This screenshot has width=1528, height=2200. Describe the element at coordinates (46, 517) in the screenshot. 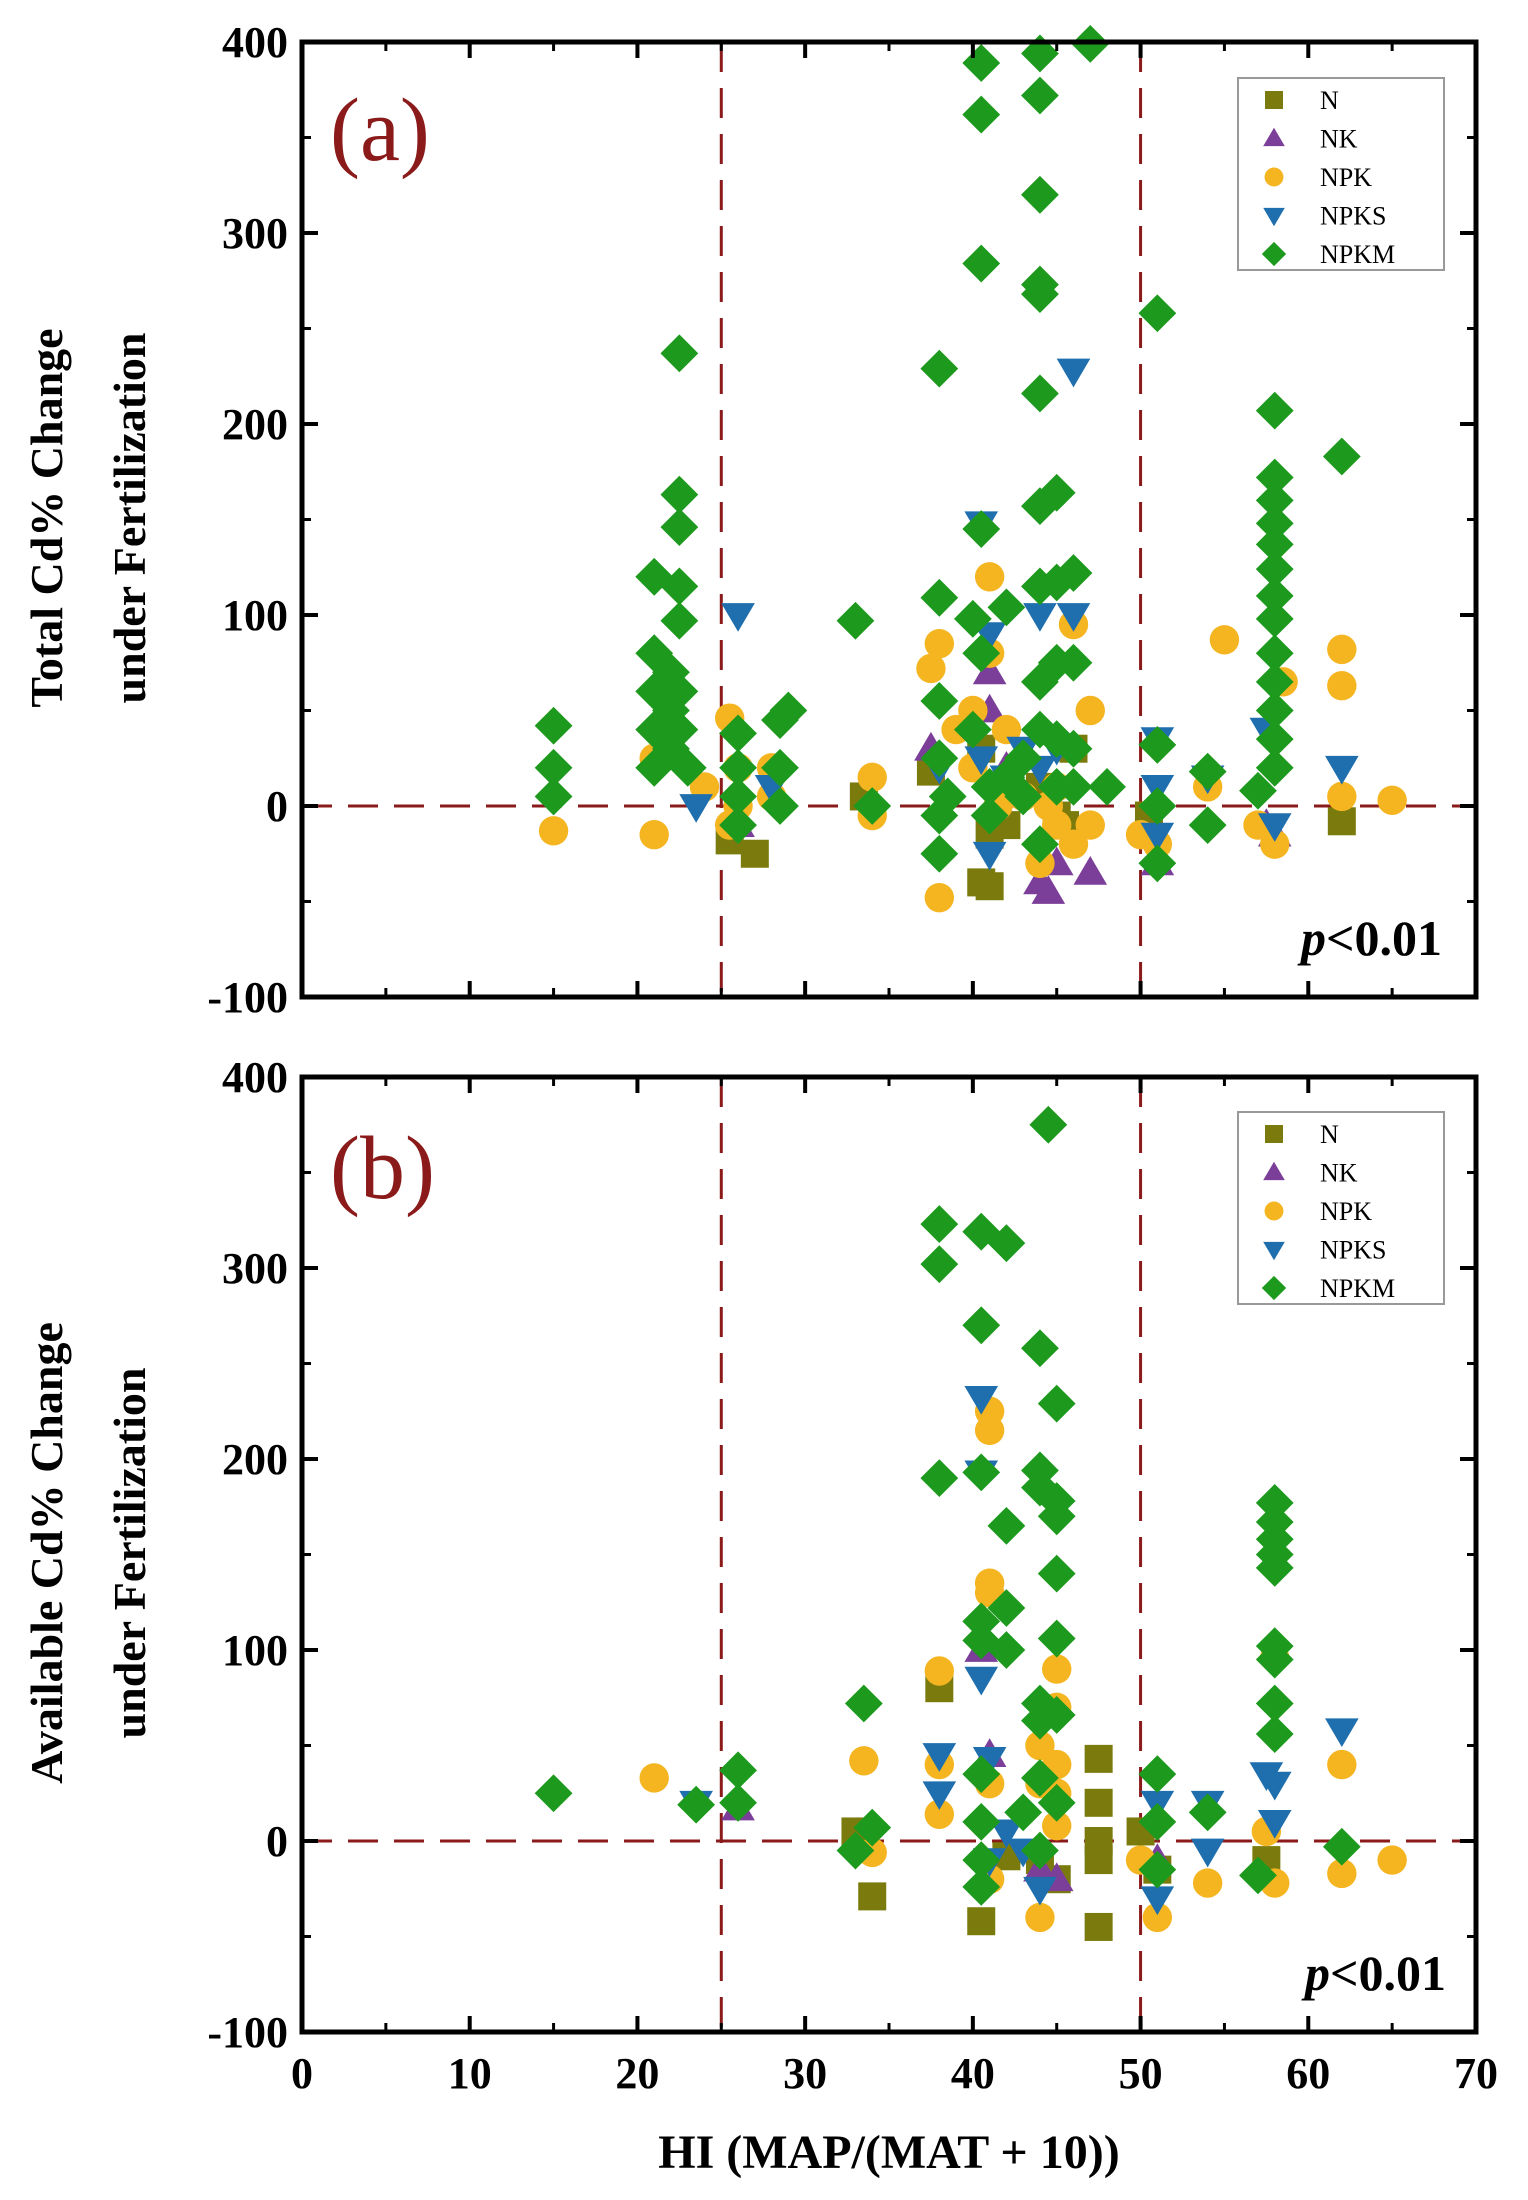

I see `panel-a-ylabel-line1: Total Cd% Change` at that location.